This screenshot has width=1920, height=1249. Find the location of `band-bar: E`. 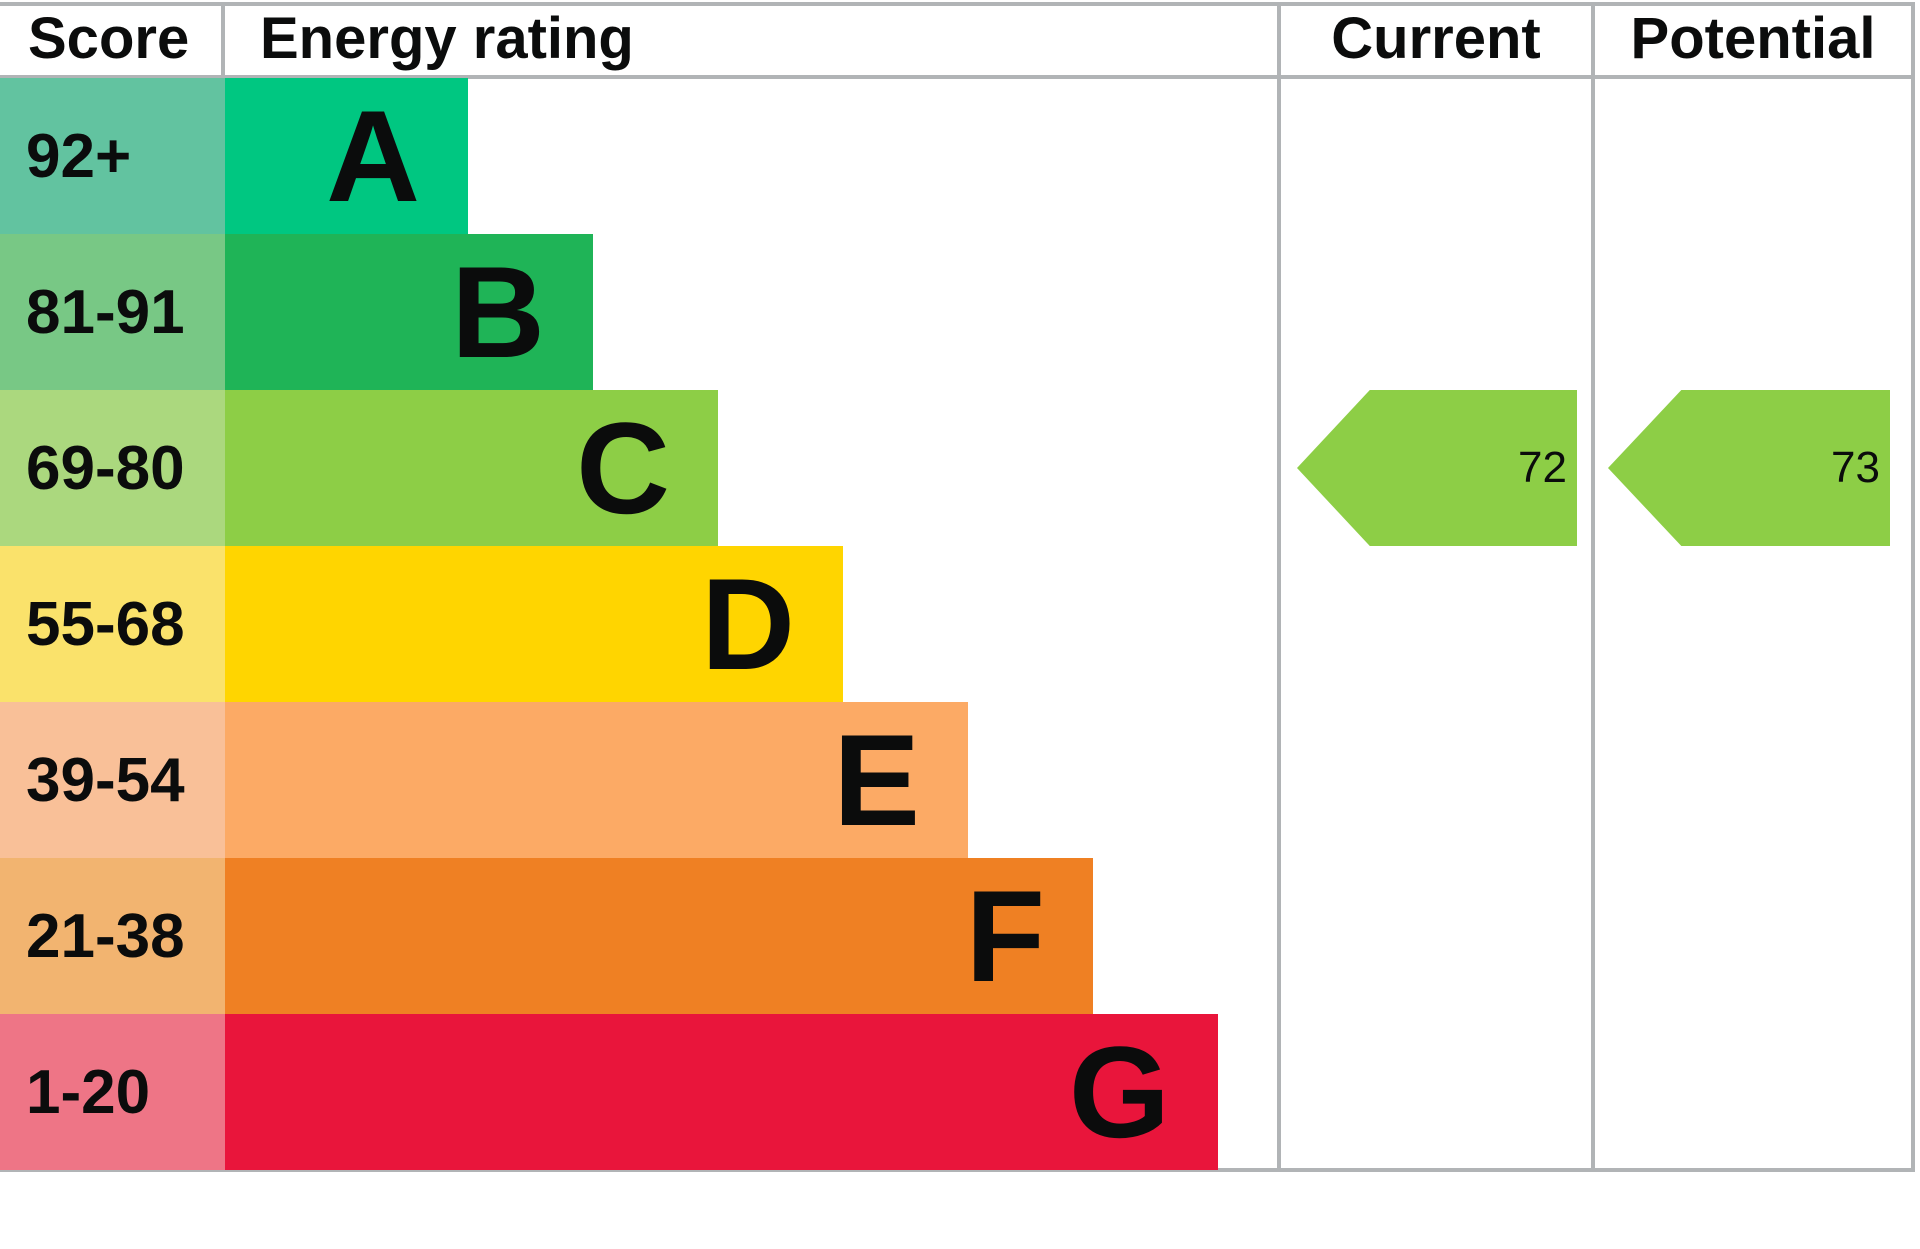

band-bar: E is located at coordinates (596, 780).